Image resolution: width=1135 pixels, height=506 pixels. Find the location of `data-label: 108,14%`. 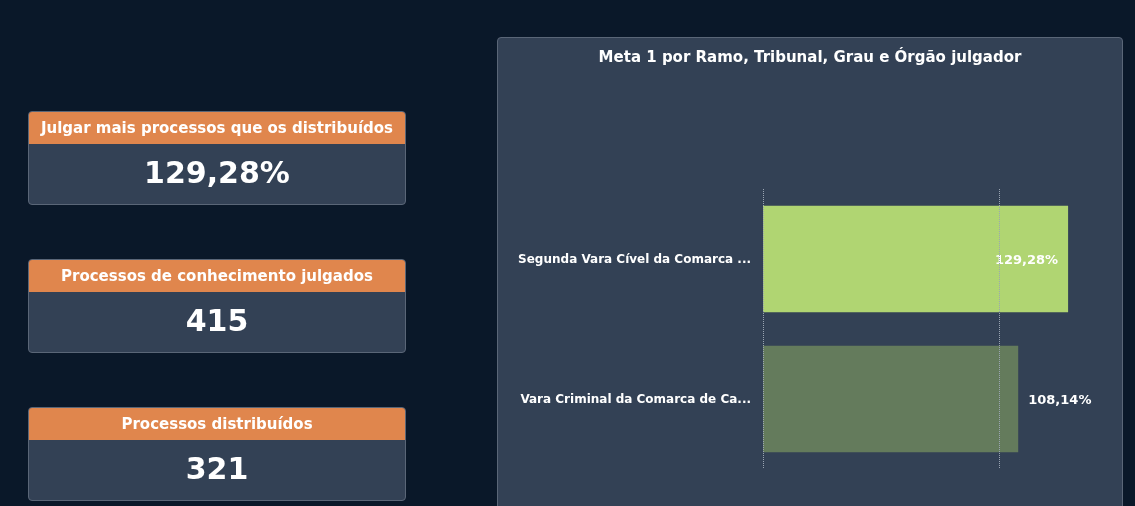

data-label: 108,14% is located at coordinates (1060, 399).